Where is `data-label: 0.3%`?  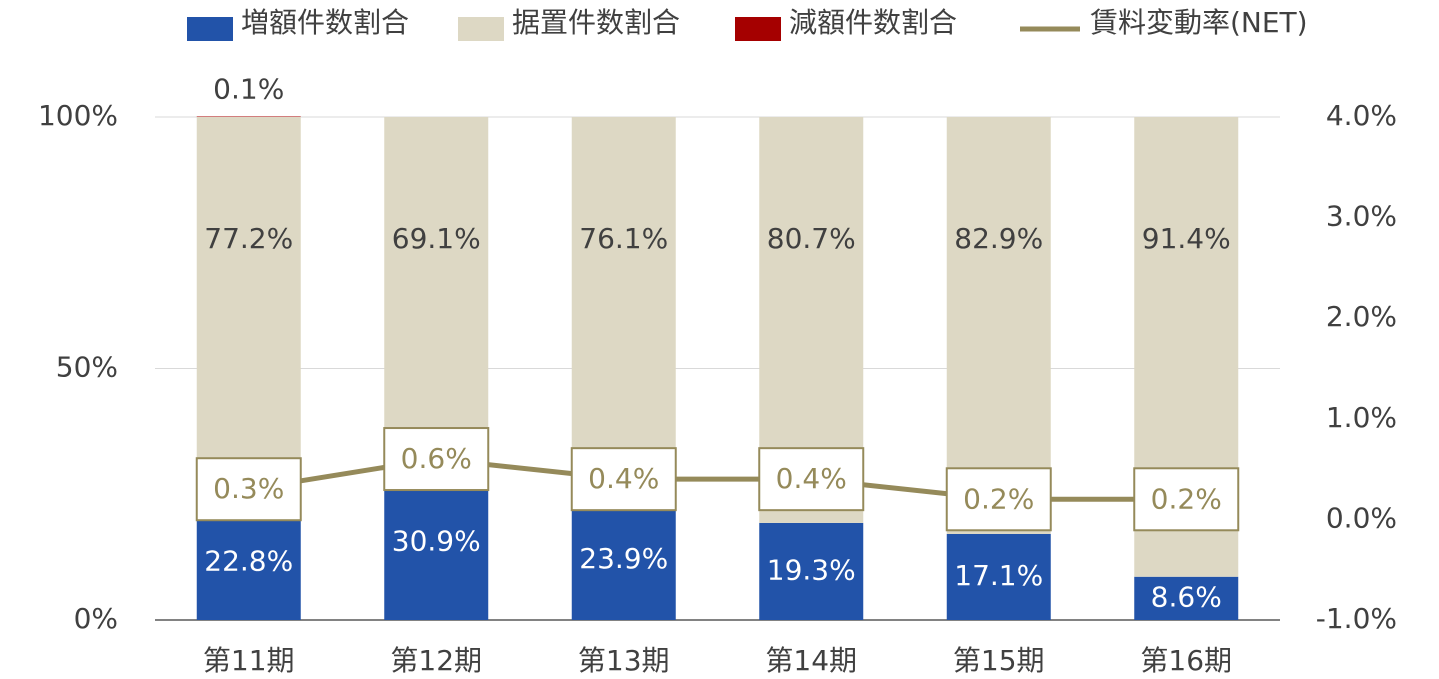 data-label: 0.3% is located at coordinates (248, 488).